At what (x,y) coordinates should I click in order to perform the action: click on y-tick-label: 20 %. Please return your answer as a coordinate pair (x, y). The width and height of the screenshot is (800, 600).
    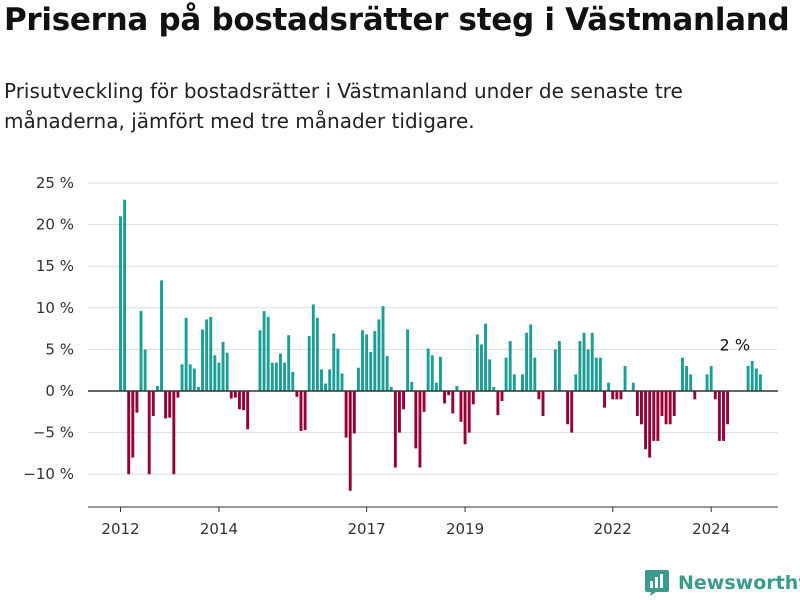
    Looking at the image, I should click on (55, 225).